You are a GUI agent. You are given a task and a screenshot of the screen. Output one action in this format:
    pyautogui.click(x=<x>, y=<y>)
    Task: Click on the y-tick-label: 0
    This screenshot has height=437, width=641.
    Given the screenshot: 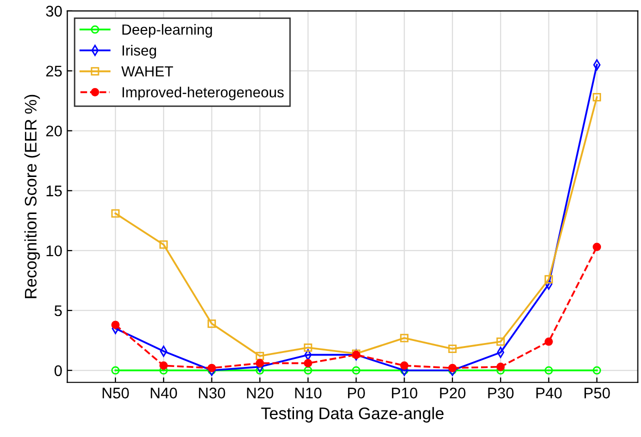 What is the action you would take?
    pyautogui.click(x=58, y=370)
    